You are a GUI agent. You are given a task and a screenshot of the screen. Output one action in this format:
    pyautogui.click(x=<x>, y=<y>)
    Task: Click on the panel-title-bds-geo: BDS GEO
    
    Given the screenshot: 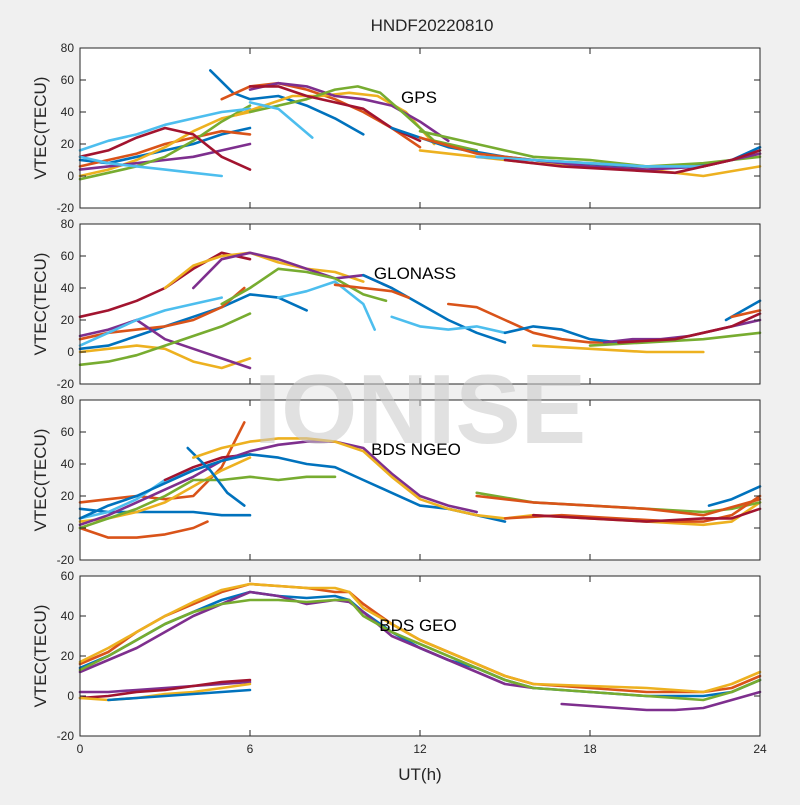 What is the action you would take?
    pyautogui.click(x=417, y=625)
    